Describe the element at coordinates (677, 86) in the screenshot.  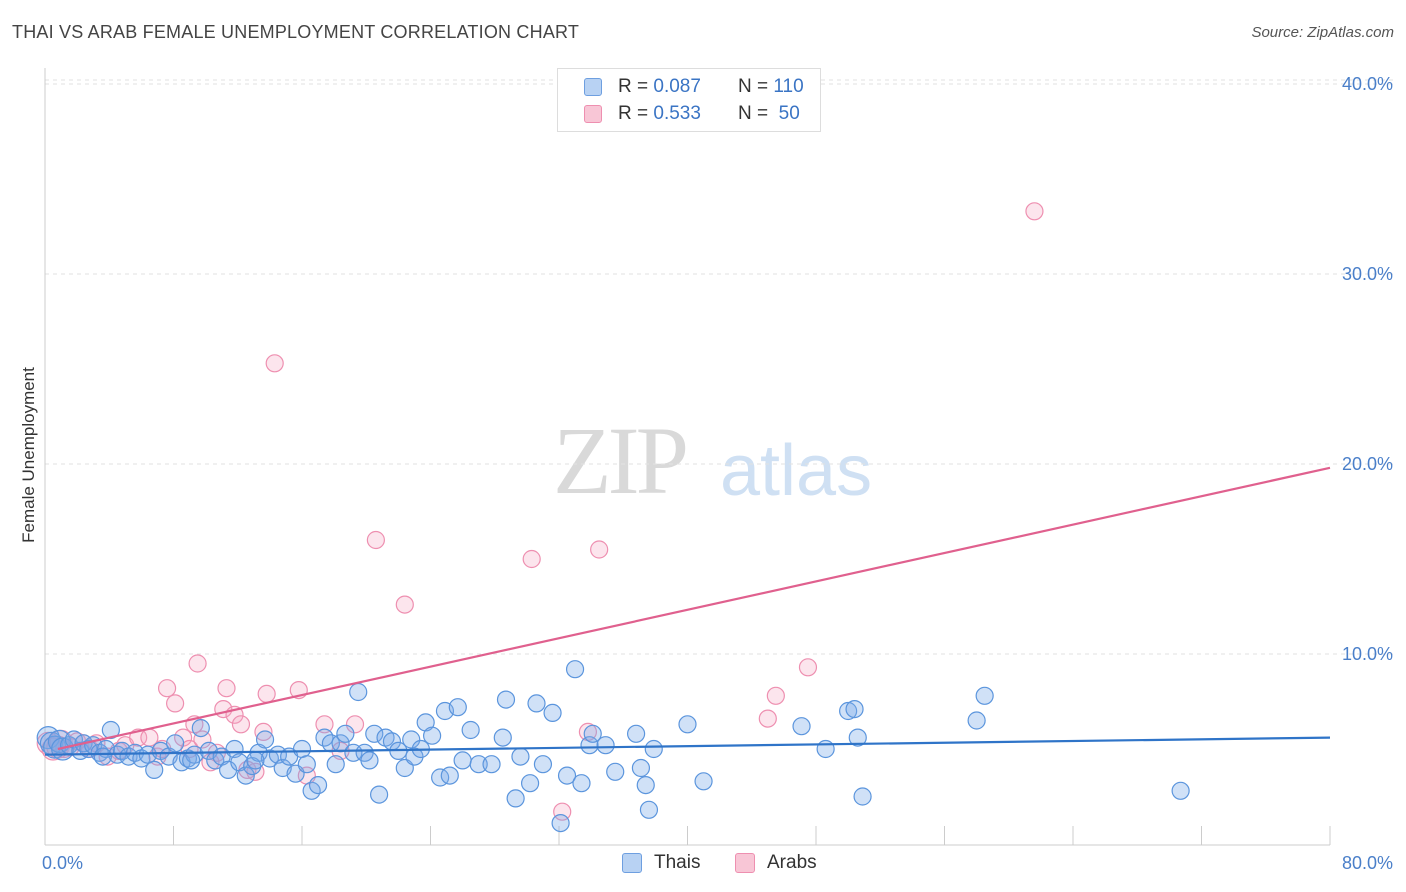
I see `legend-thais-r-value: 0.087` at that location.